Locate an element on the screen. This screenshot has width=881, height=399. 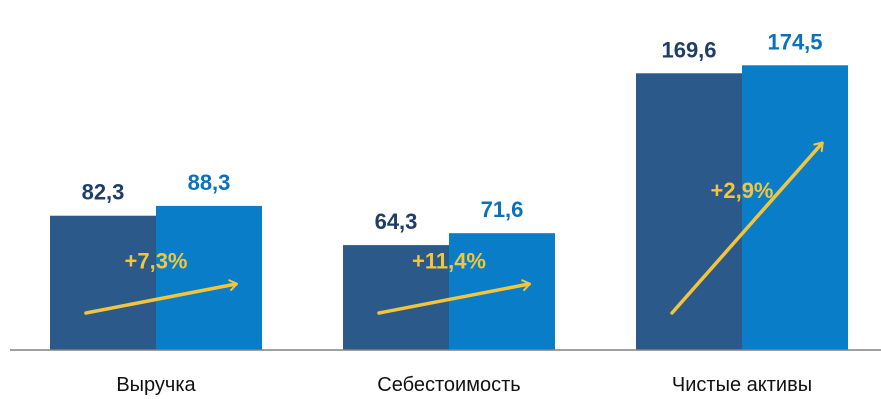
category-label-2: Себестоимость is located at coordinates (448, 385).